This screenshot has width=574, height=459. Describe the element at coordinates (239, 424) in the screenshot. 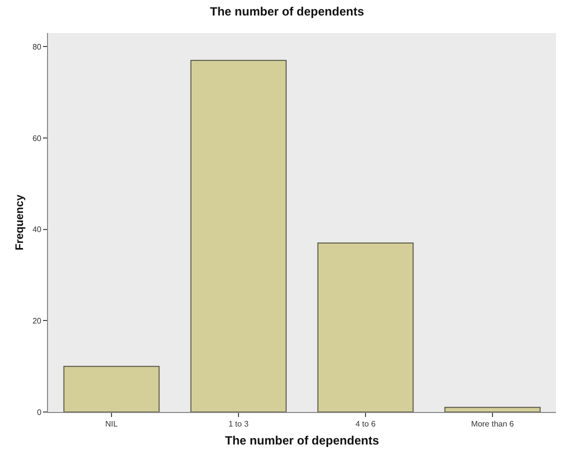

I see `x-tick-label: 1 to 3` at that location.